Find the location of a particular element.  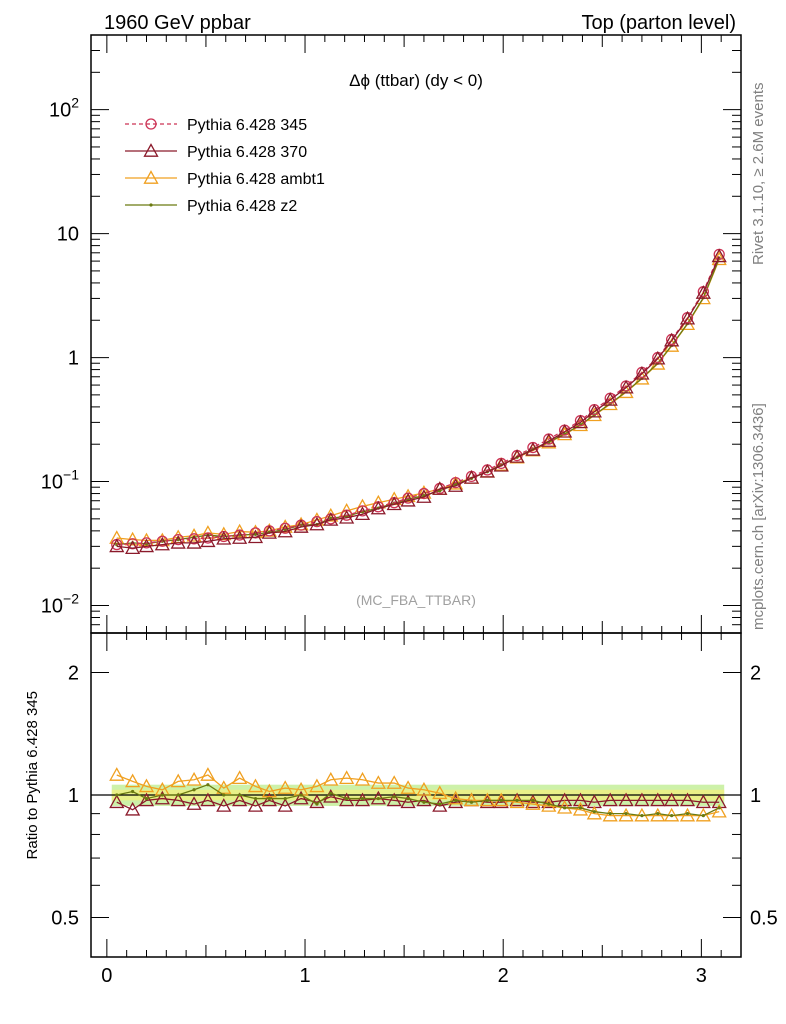

main-title: Δϕ (ttbar) (dy < 0) is located at coordinates (416, 80).